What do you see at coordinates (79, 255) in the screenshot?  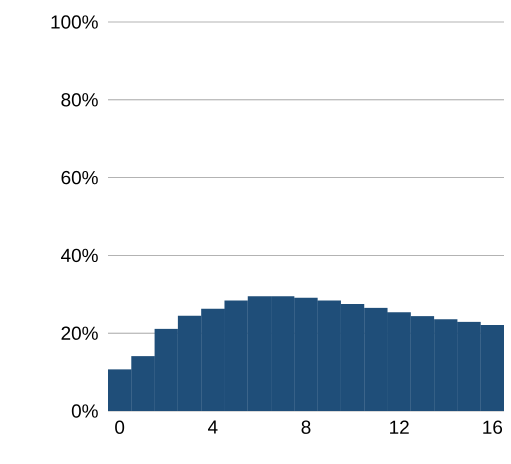 I see `y-tick-label: 40%` at bounding box center [79, 255].